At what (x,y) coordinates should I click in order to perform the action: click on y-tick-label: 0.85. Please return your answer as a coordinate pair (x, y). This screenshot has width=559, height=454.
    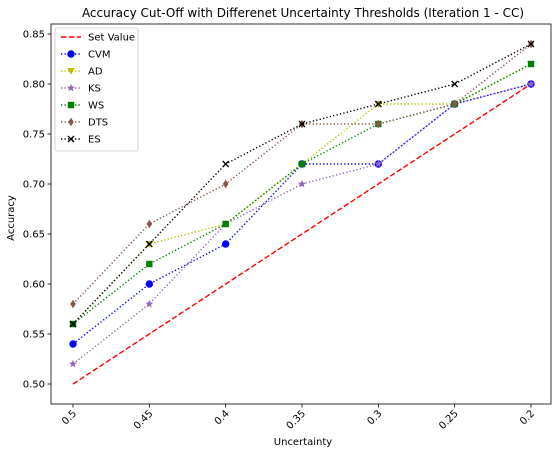
    Looking at the image, I should click on (34, 35).